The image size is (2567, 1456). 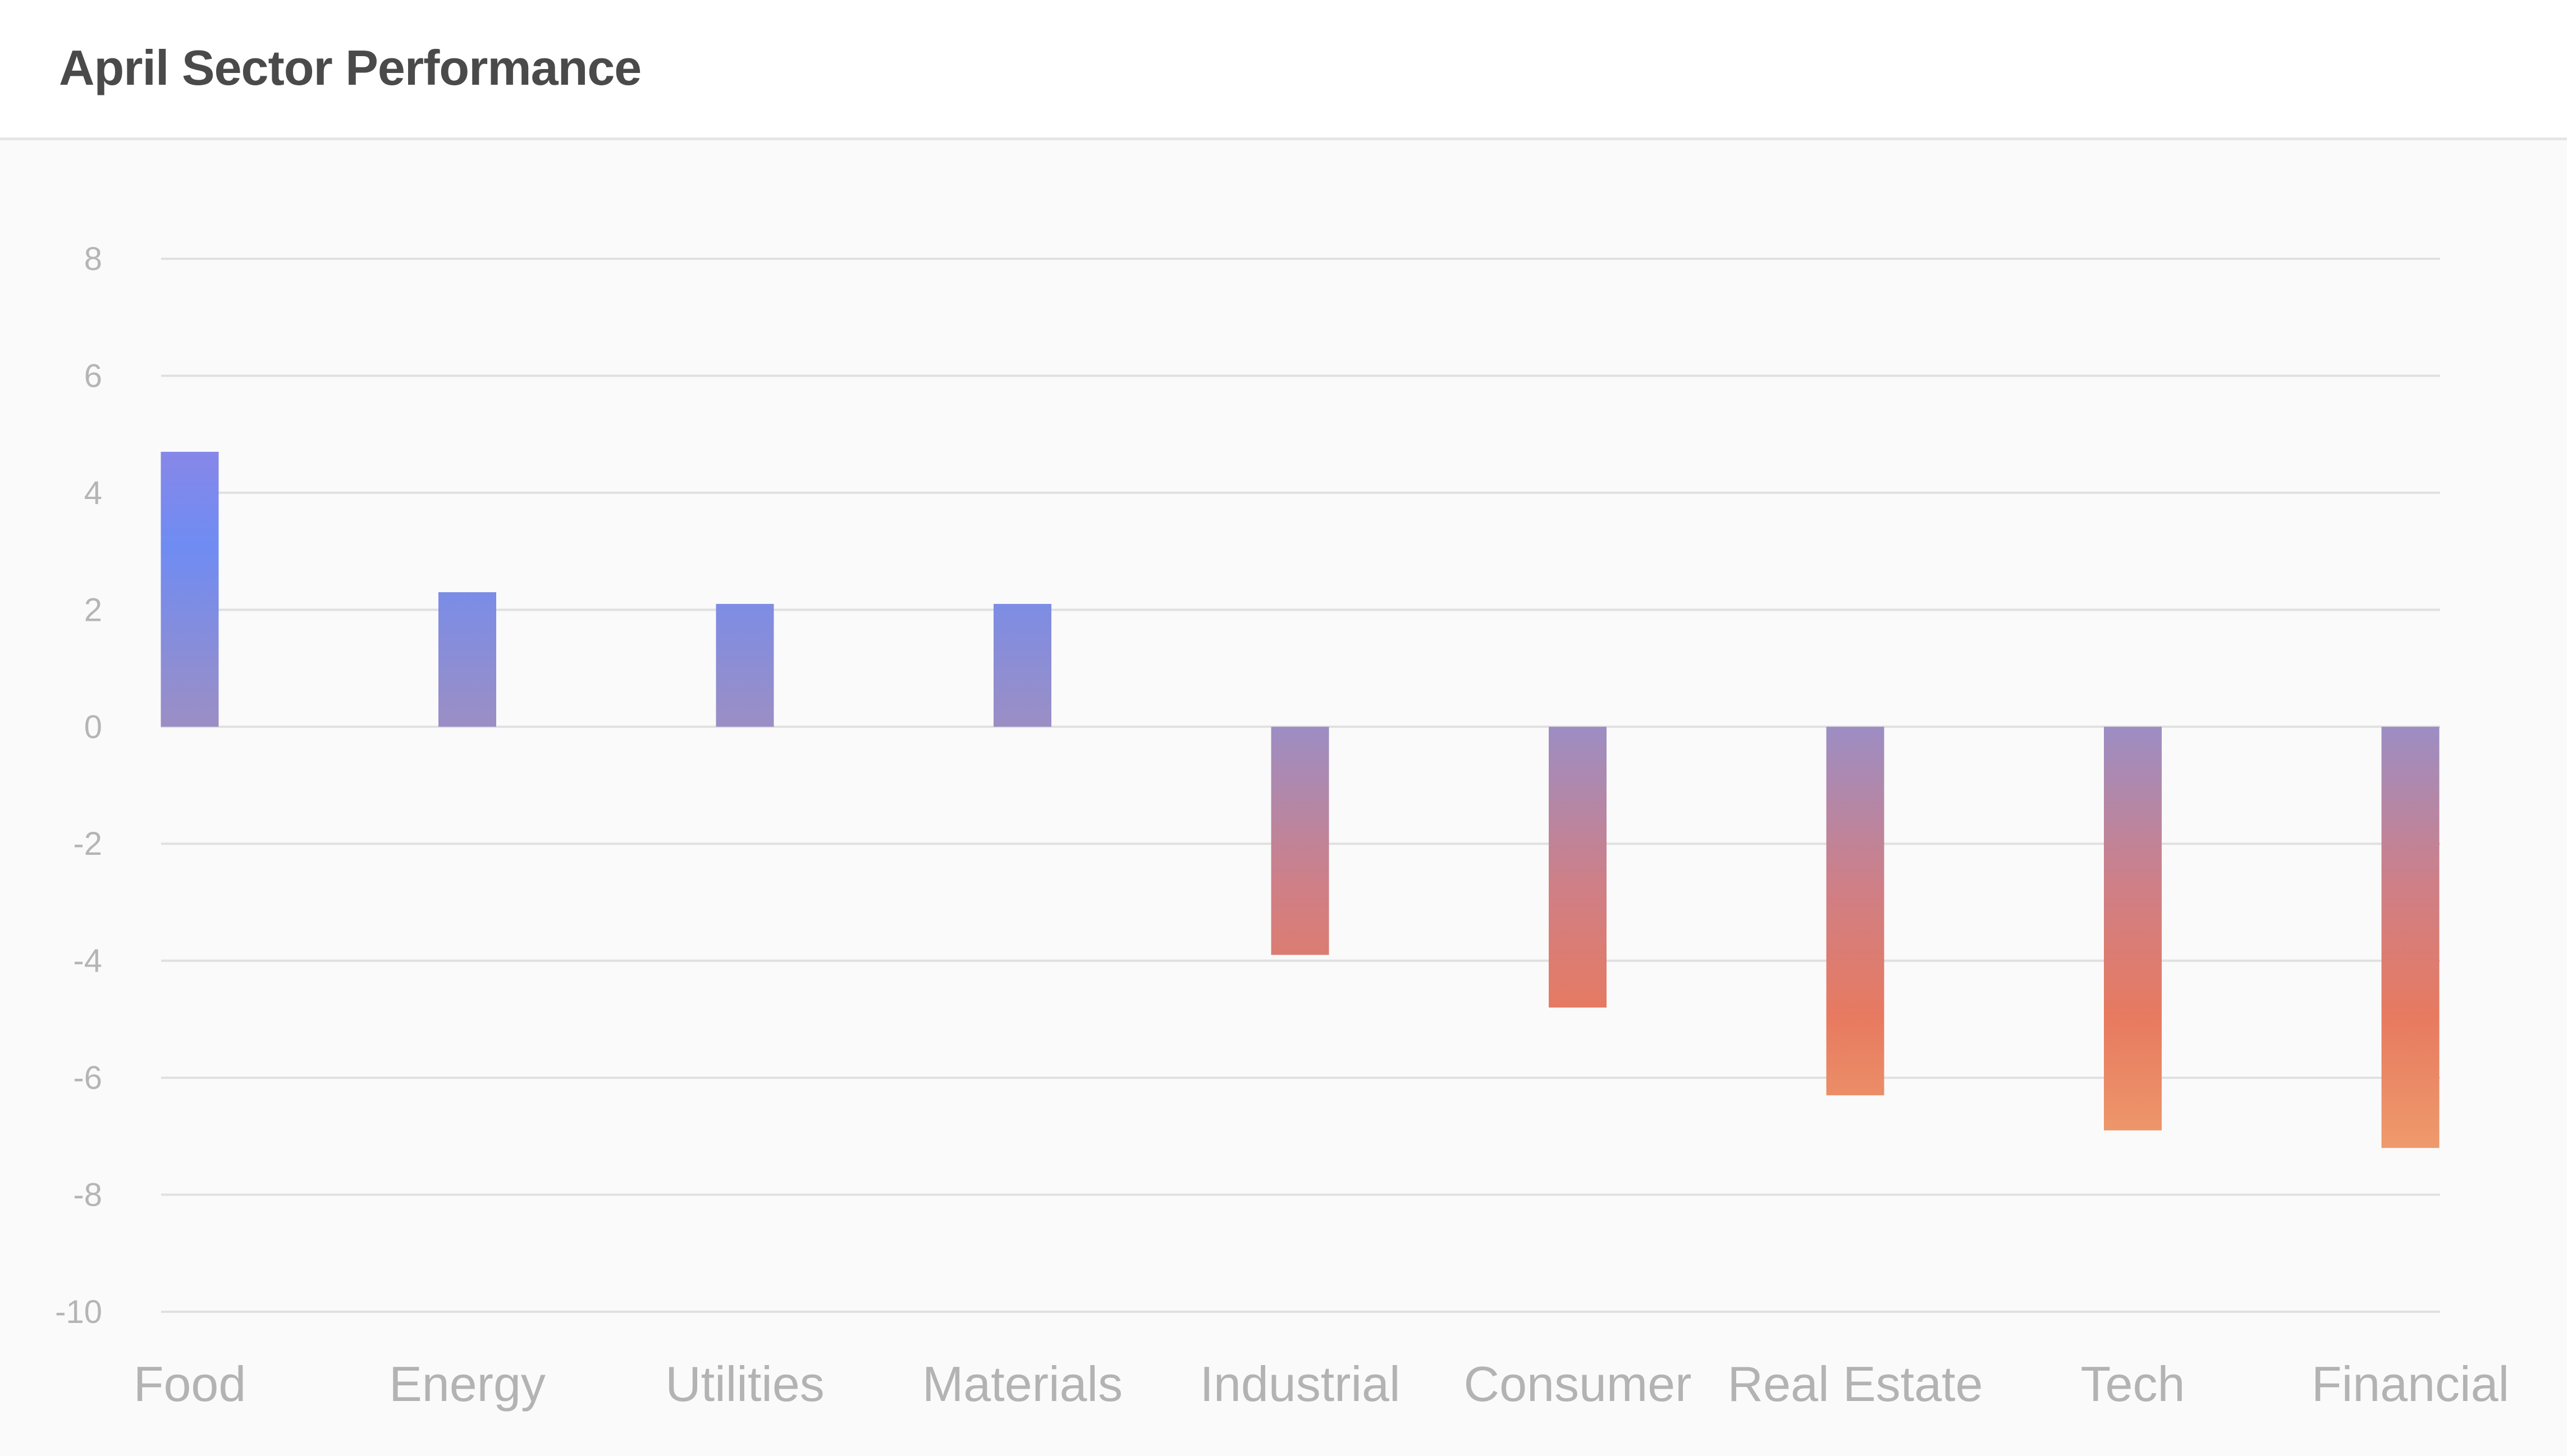 I want to click on y-tick-label: -8, so click(x=87, y=1196).